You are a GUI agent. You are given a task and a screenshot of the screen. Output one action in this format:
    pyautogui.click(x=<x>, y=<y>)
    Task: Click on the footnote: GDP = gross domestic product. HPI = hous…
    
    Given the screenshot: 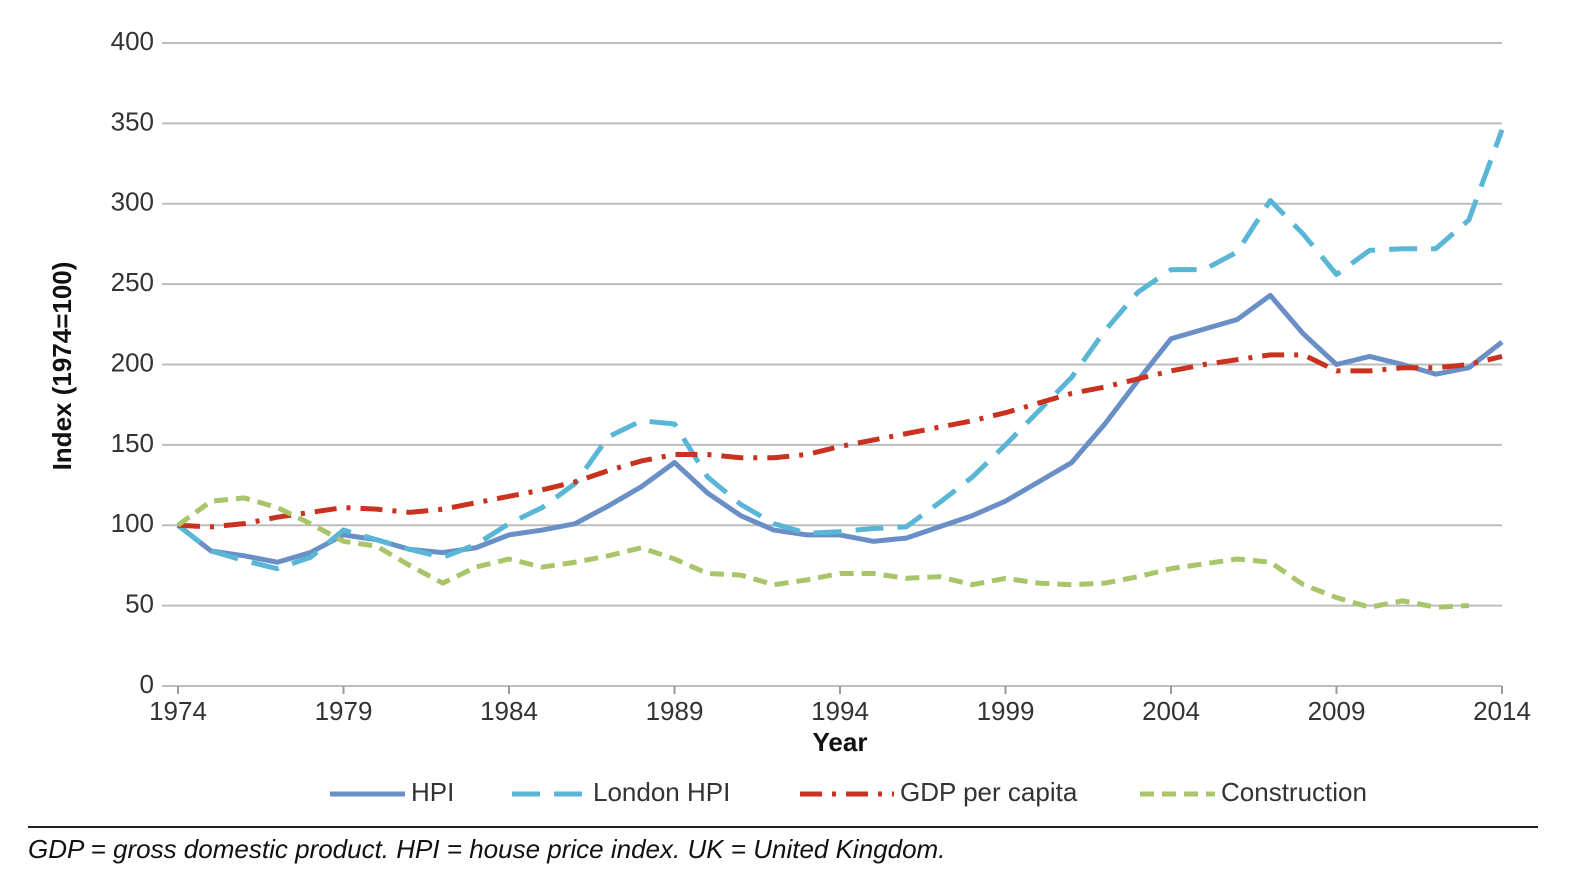 What is the action you would take?
    pyautogui.click(x=486, y=849)
    